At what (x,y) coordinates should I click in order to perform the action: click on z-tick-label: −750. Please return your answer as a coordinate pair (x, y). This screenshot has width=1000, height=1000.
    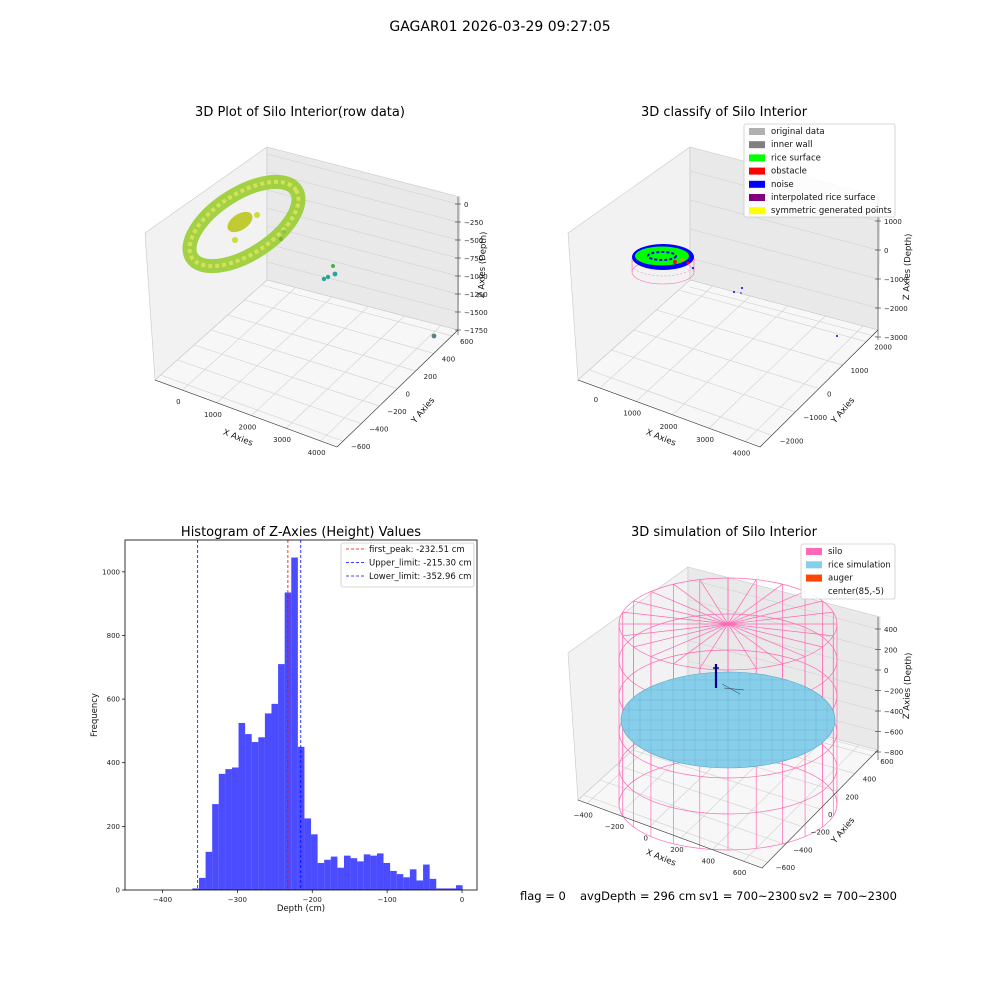
    Looking at the image, I should click on (473, 259).